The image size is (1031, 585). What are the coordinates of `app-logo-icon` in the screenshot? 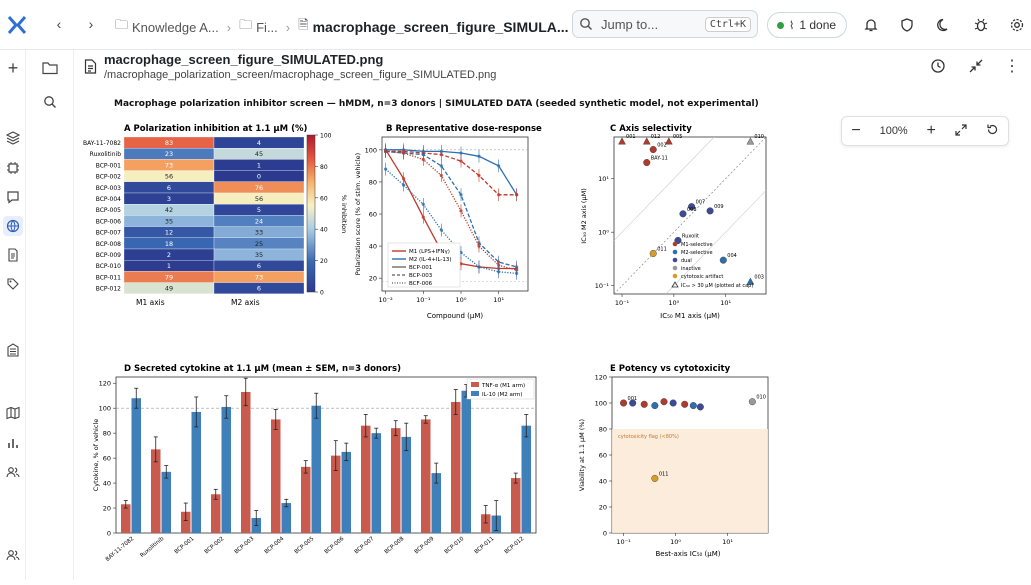 It's located at (17, 25).